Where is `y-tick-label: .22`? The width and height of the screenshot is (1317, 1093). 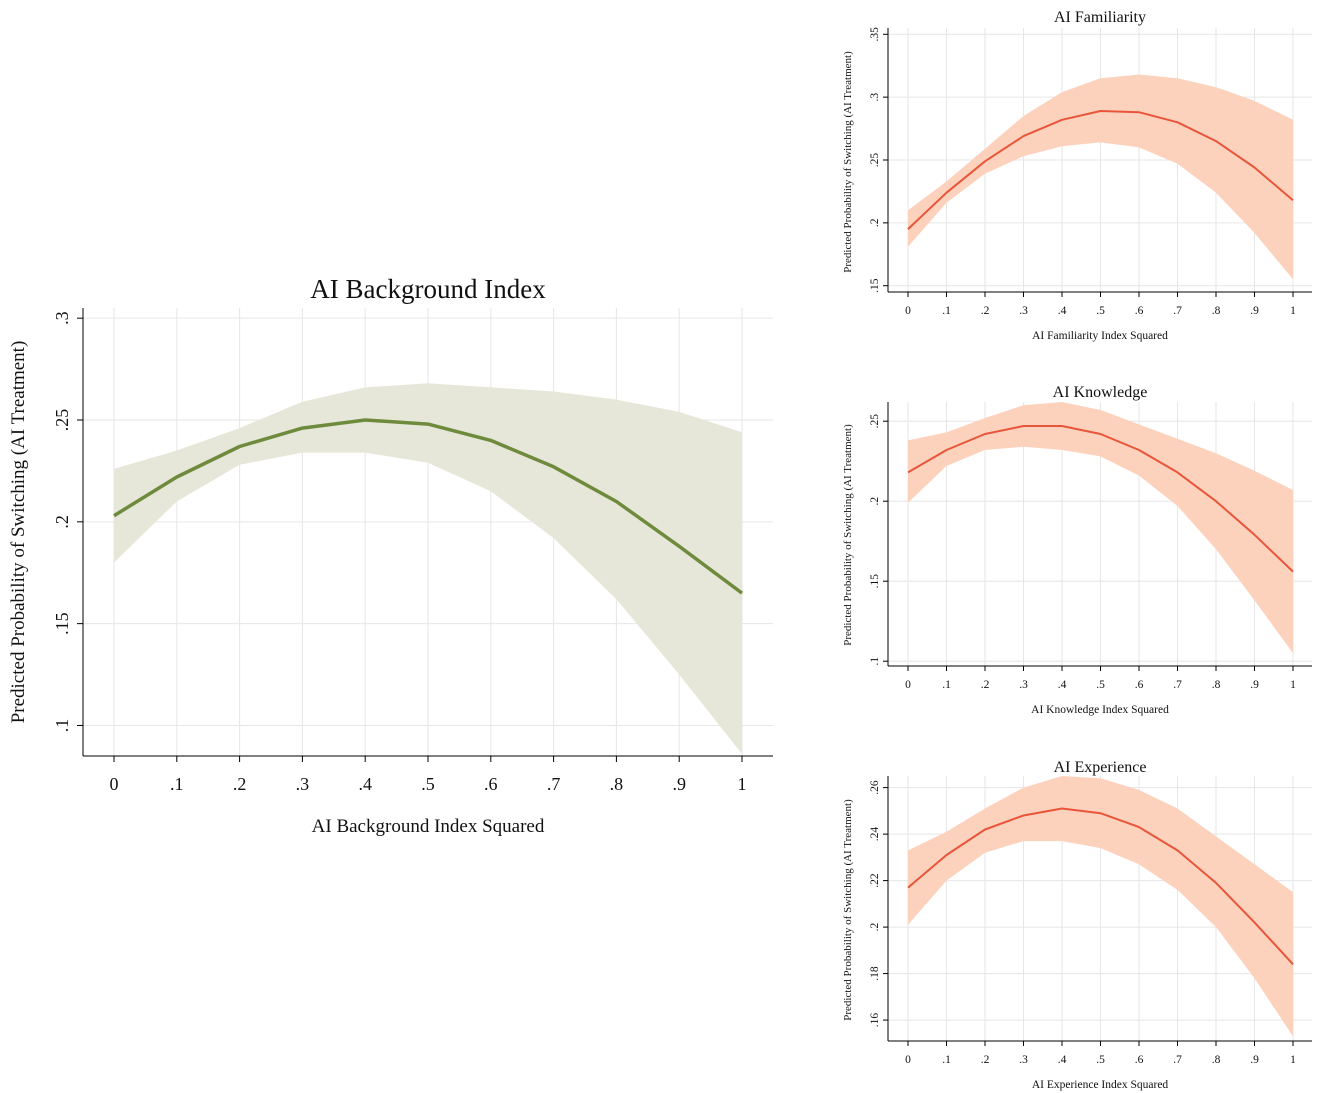 y-tick-label: .22 is located at coordinates (875, 880).